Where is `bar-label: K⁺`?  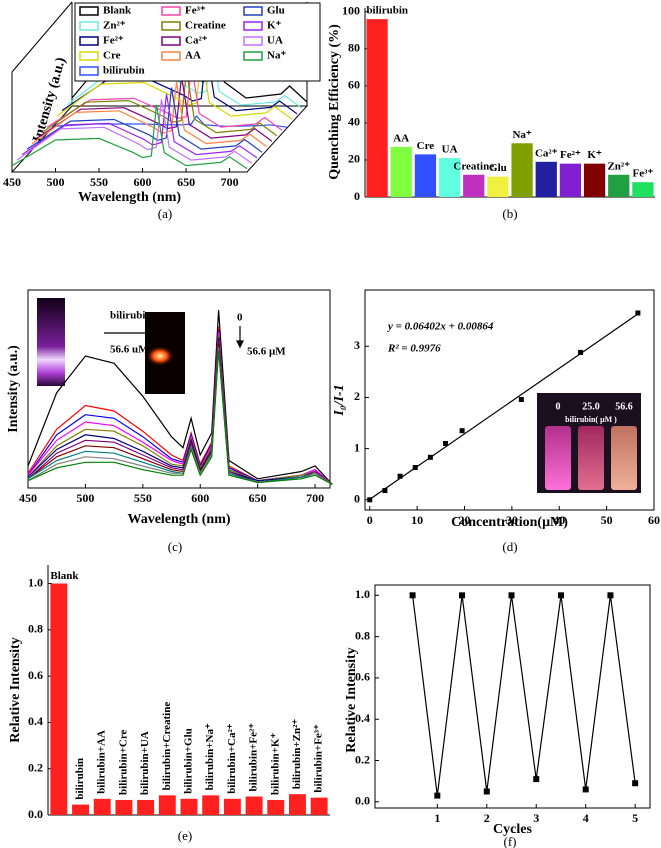 bar-label: K⁺ is located at coordinates (594, 155).